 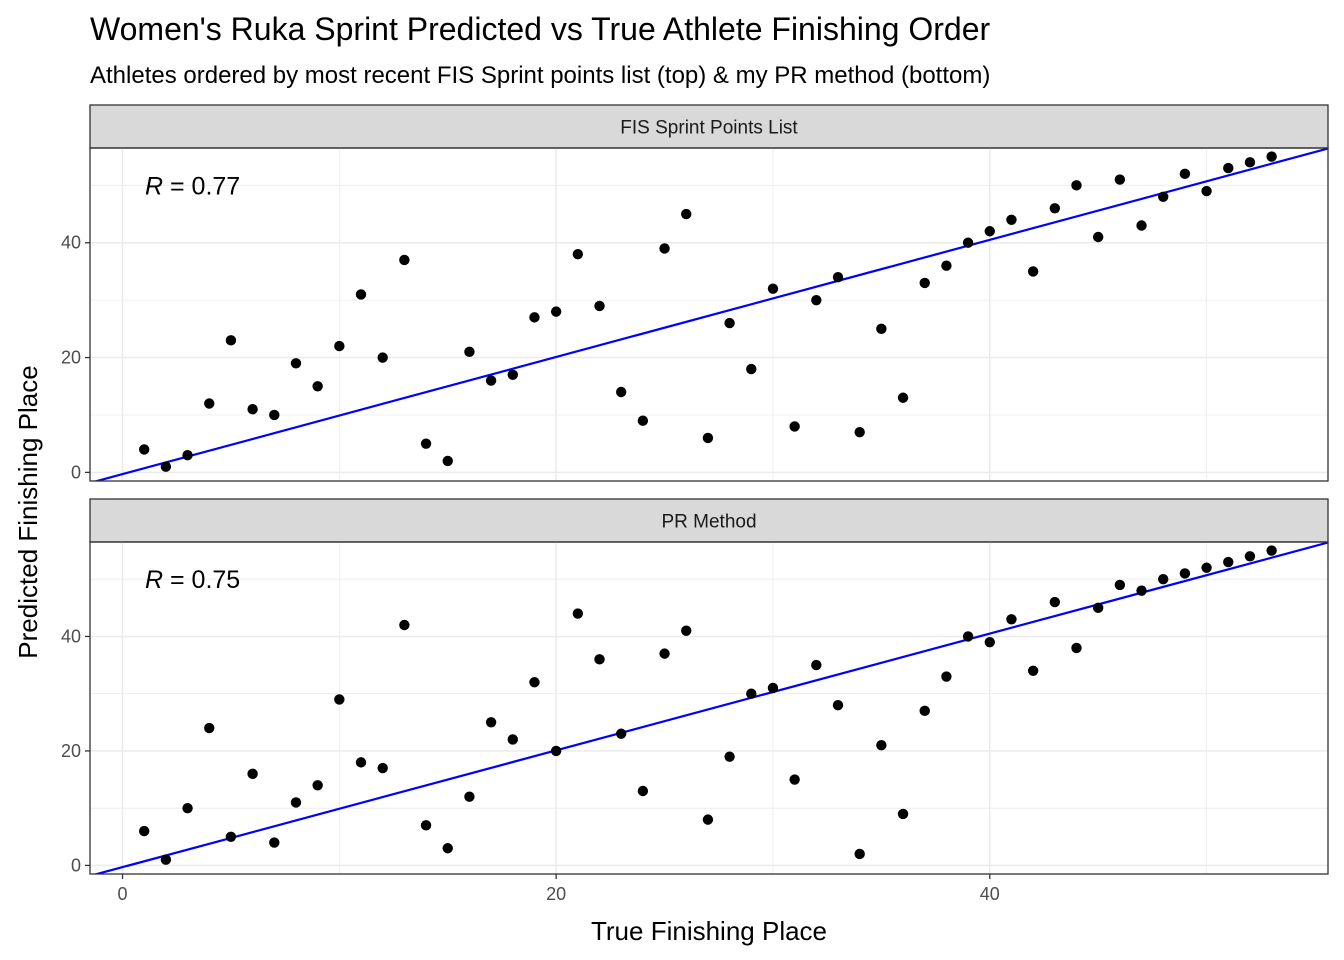 I want to click on facet-strip, so click(x=709, y=126).